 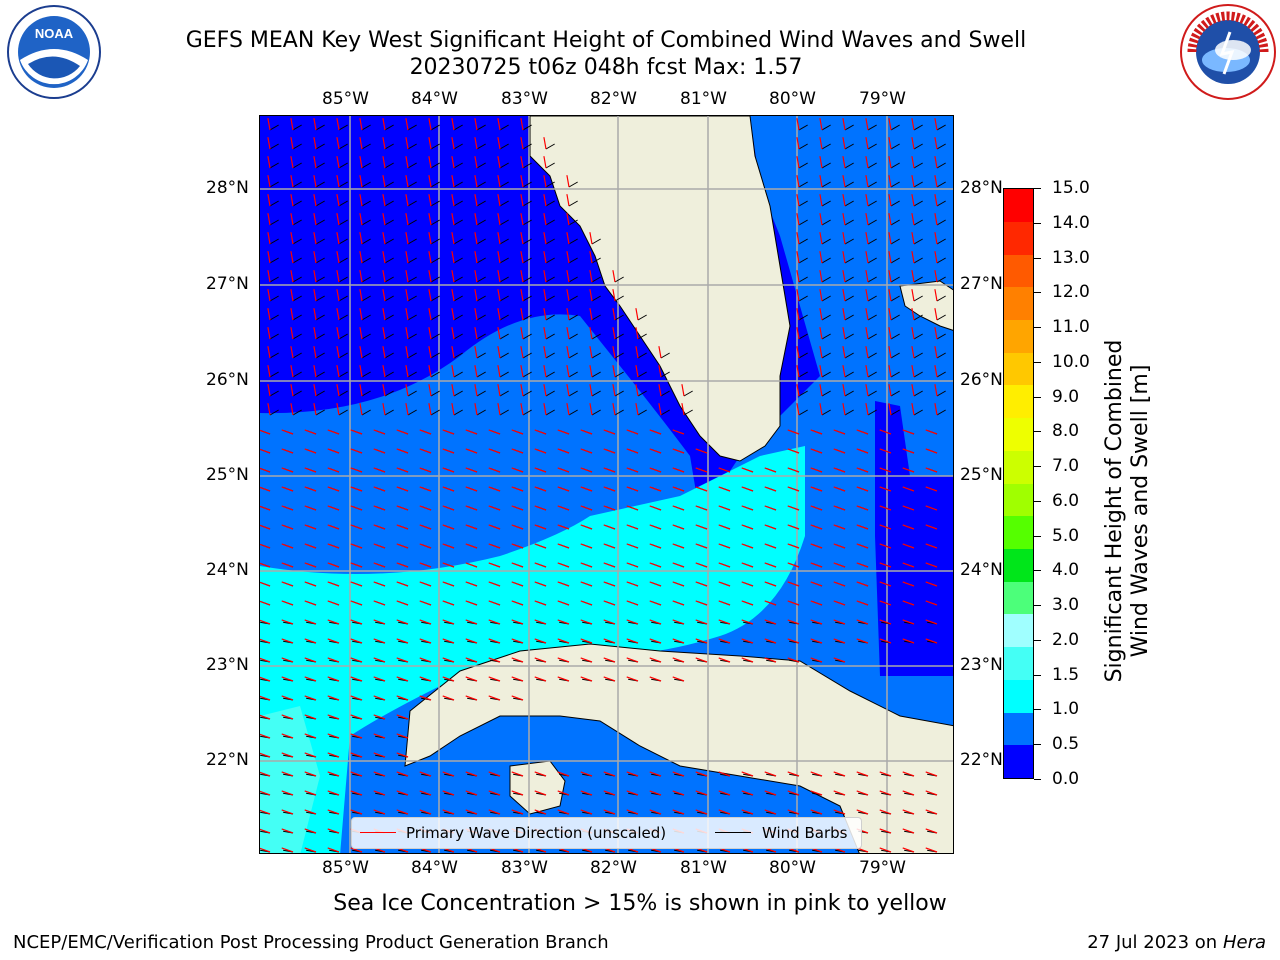 What do you see at coordinates (227, 188) in the screenshot?
I see `lat-tick-left: 28°N` at bounding box center [227, 188].